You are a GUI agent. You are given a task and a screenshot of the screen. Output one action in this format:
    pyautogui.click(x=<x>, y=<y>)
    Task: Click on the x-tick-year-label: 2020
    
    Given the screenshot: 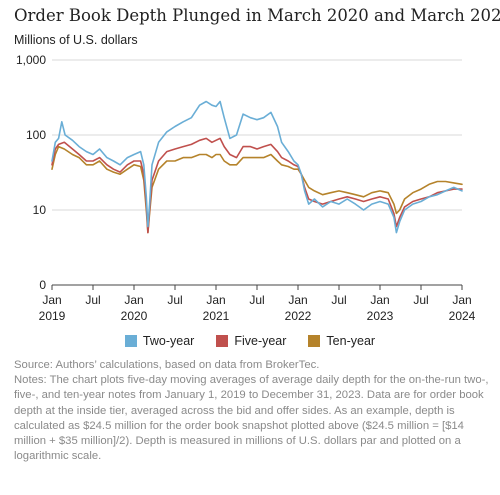 What is the action you would take?
    pyautogui.click(x=134, y=316)
    